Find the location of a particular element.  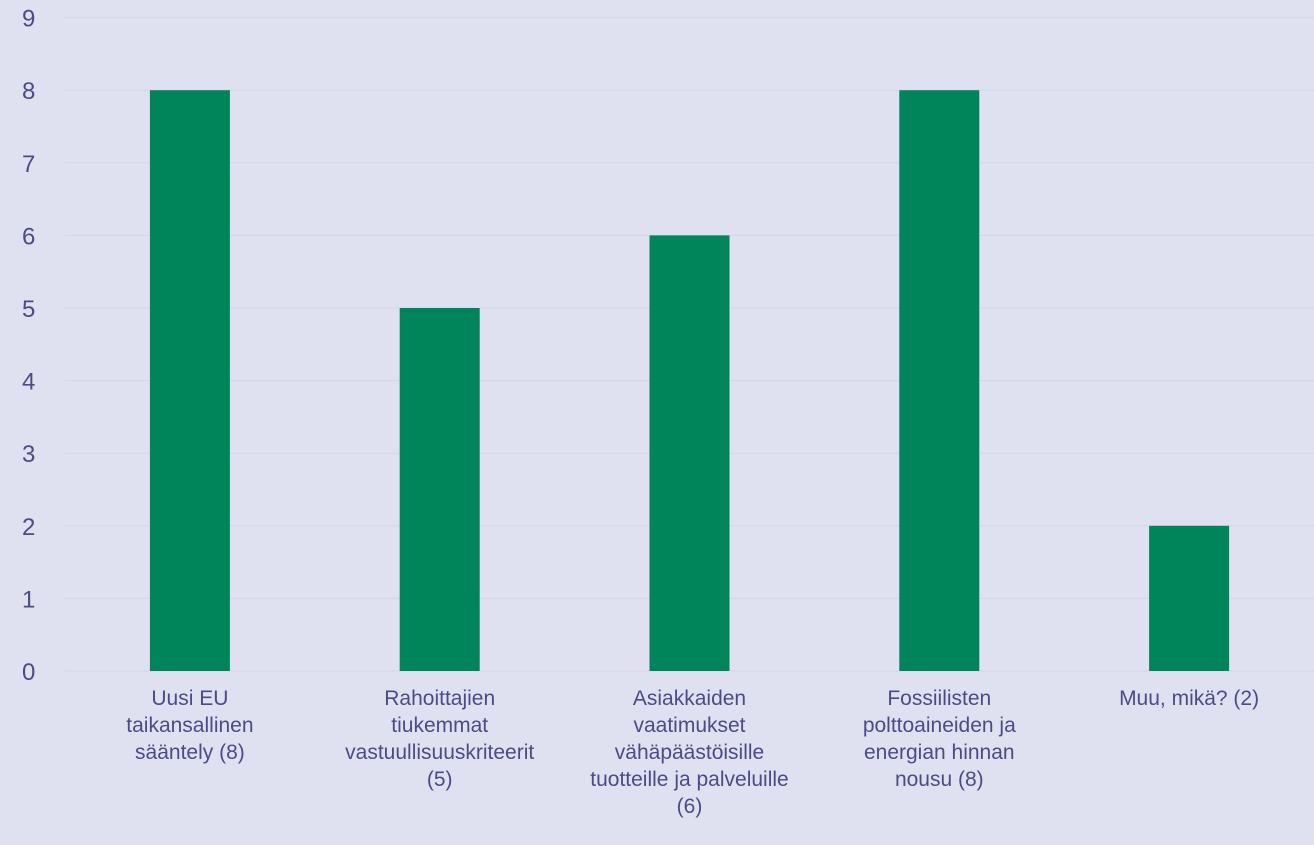

y-tick-label: 1 is located at coordinates (28, 599).